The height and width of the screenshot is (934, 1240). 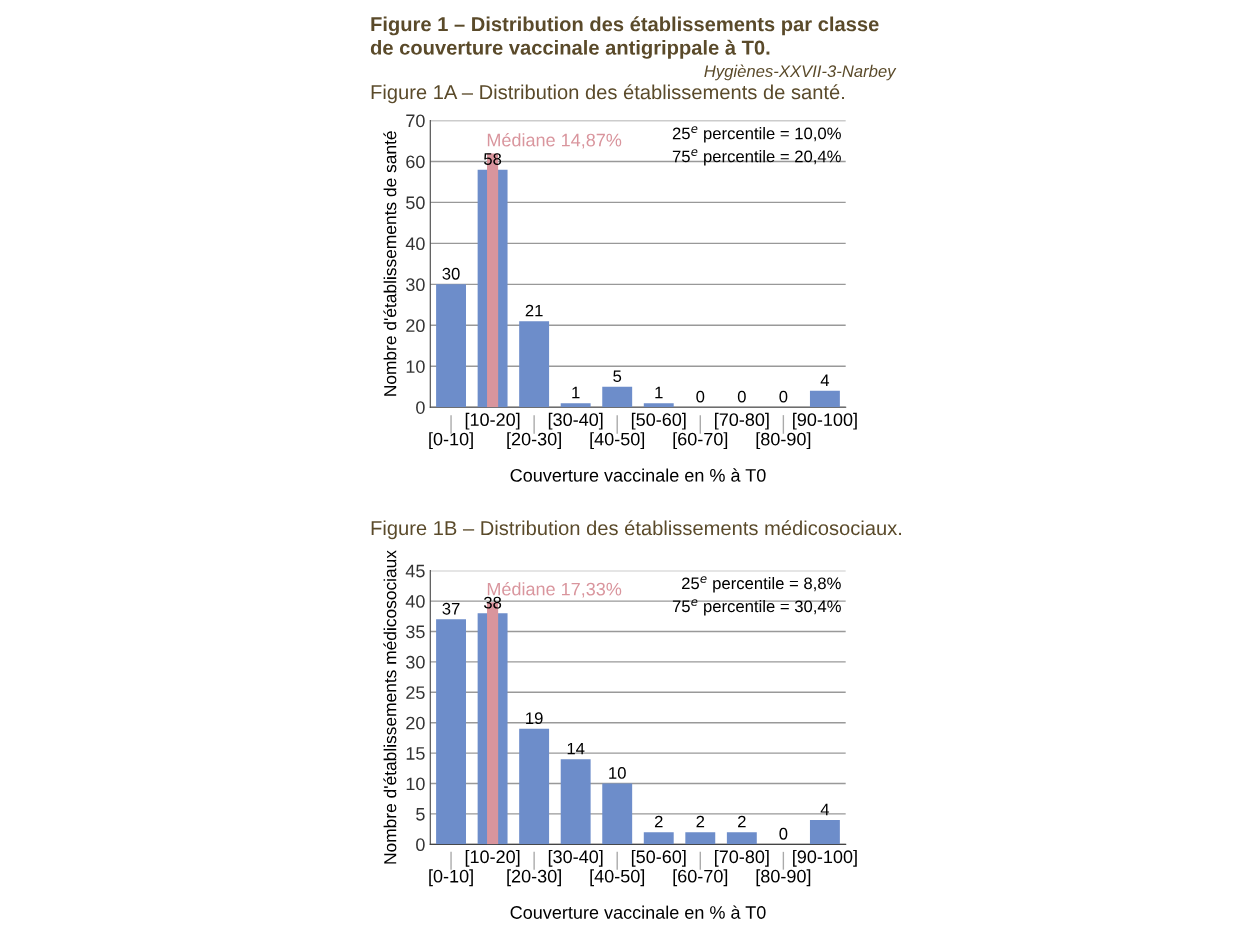 I want to click on data-label: 37, so click(x=451, y=608).